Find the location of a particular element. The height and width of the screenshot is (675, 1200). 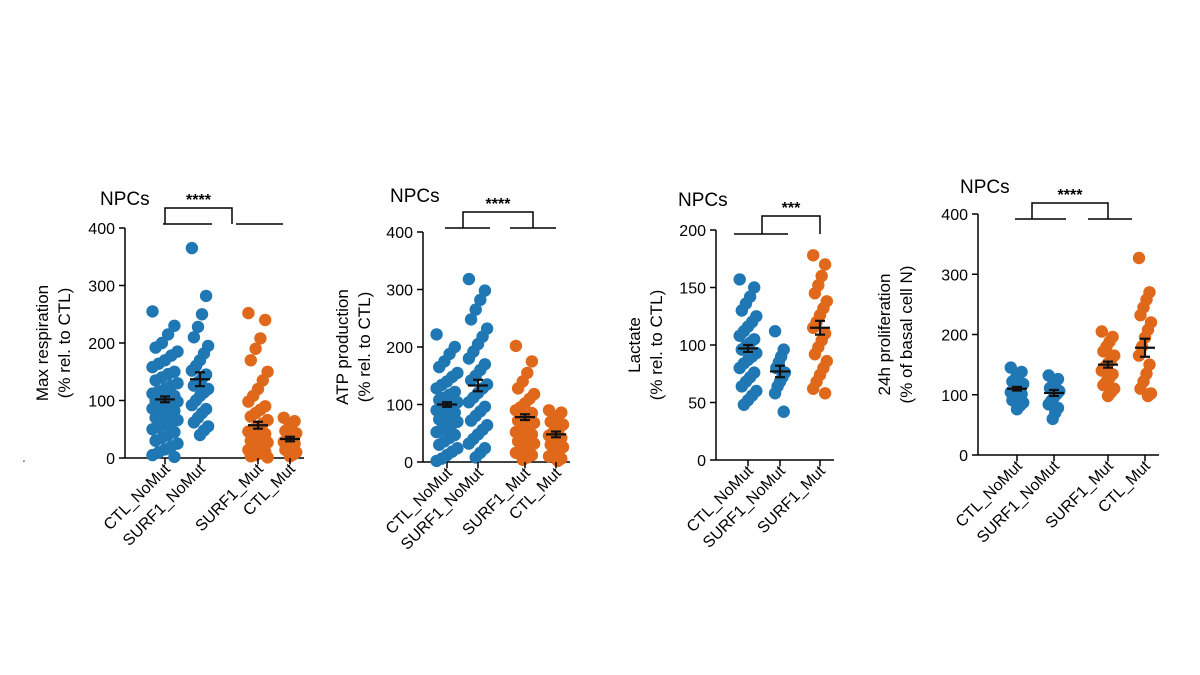

y-axis-label: ATP production is located at coordinates (342, 347).